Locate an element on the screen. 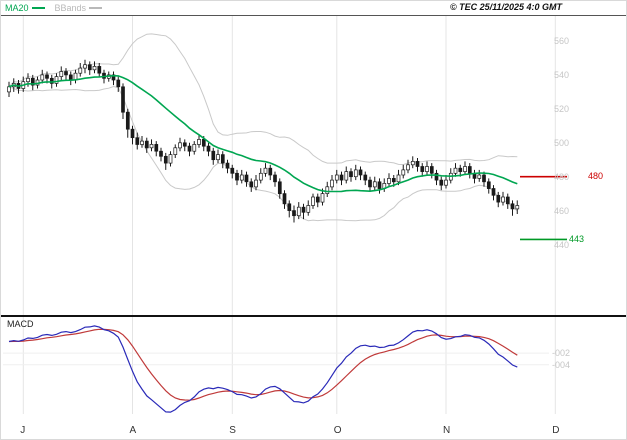  legend-bbands-label: BBands is located at coordinates (70, 8).